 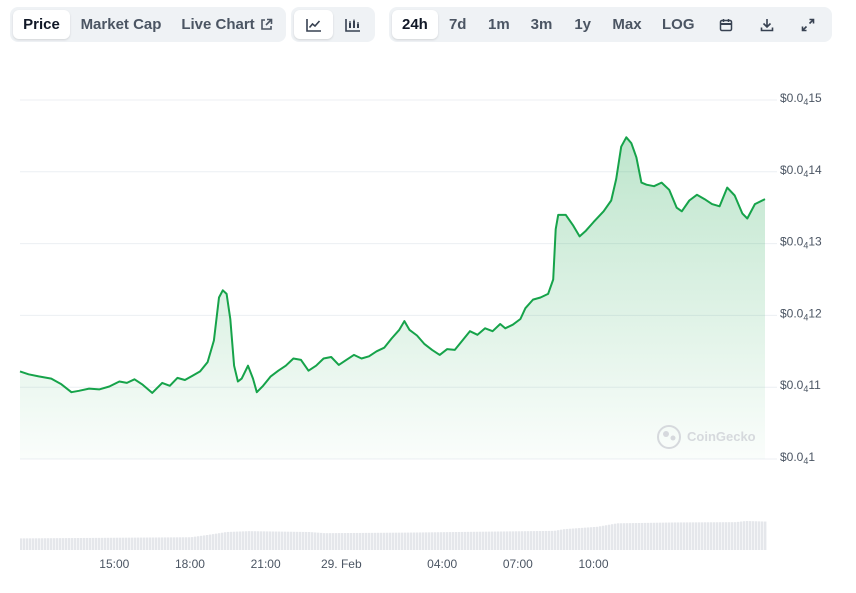 What do you see at coordinates (313, 24) in the screenshot?
I see `line-chart-button` at bounding box center [313, 24].